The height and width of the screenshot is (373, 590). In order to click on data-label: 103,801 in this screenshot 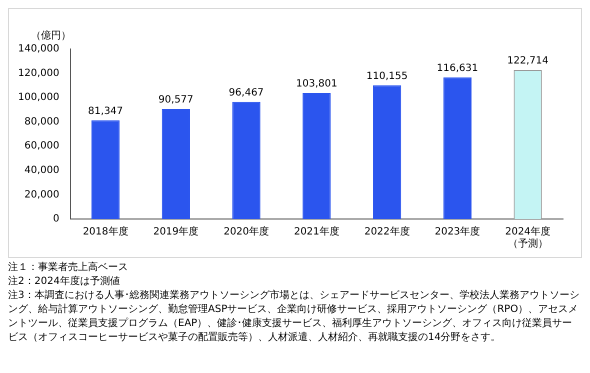, I will do `click(317, 84)`.